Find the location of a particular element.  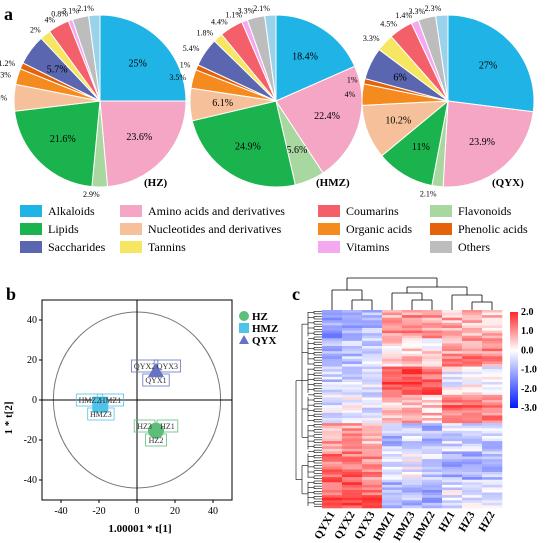

pca-point-label: QYX1 is located at coordinates (155, 380).